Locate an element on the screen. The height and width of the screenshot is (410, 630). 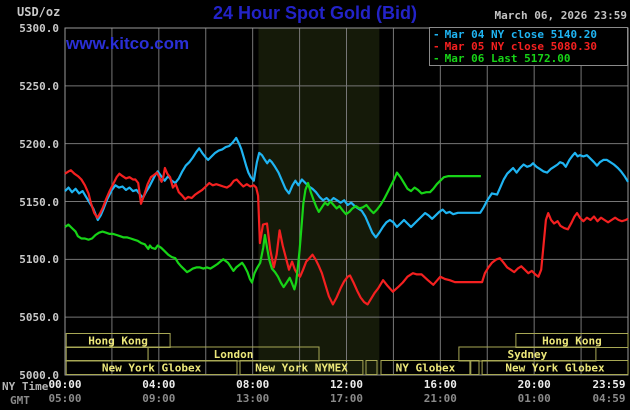
y-tick-5300: 5300.0 is located at coordinates (39, 28).